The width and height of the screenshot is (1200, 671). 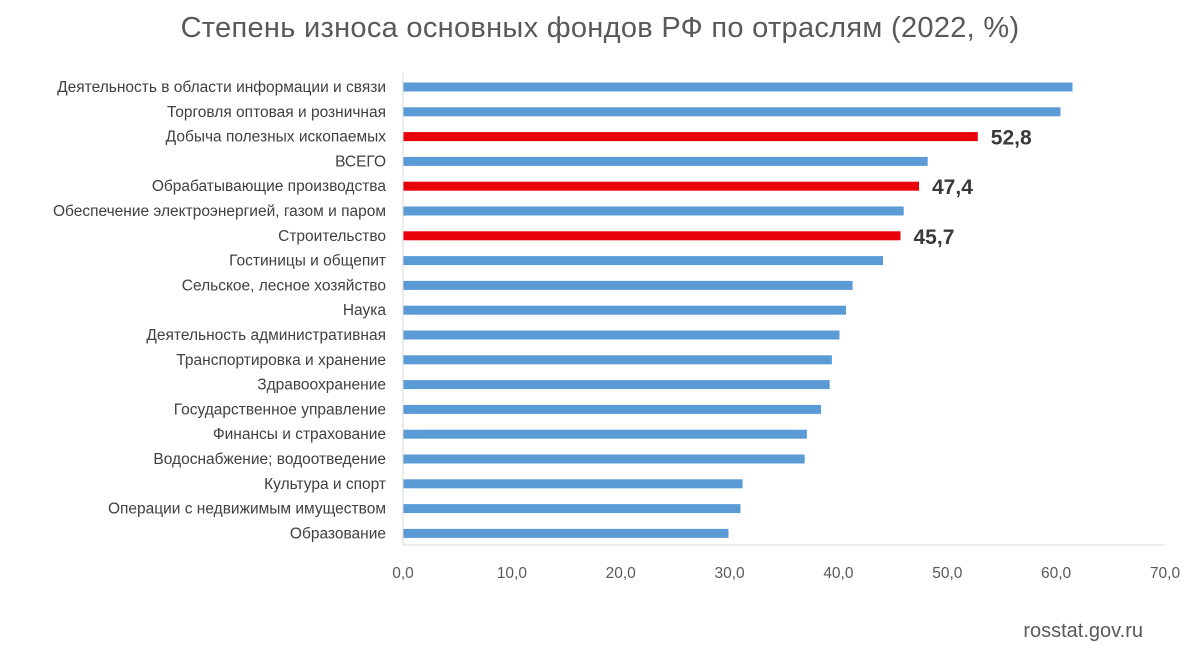 I want to click on x-tick-label: 20,0, so click(x=621, y=573).